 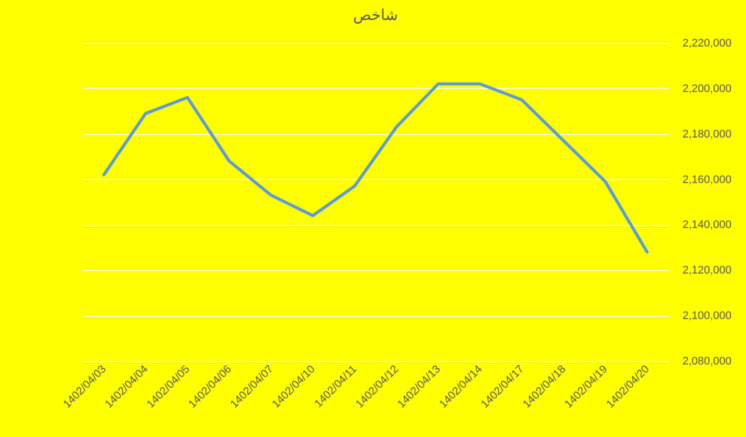 I want to click on y-tick-label: 2,220,000, so click(x=707, y=44).